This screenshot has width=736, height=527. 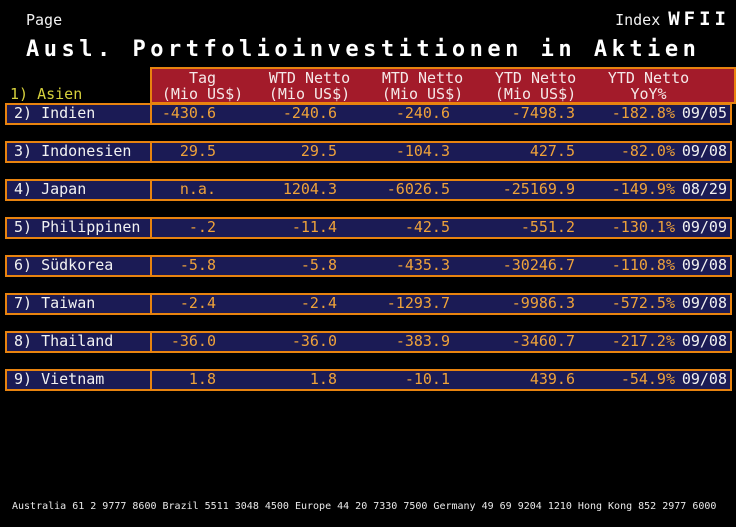 What do you see at coordinates (422, 94) in the screenshot?
I see `column-header-mtd-line2: (Mio US$)` at bounding box center [422, 94].